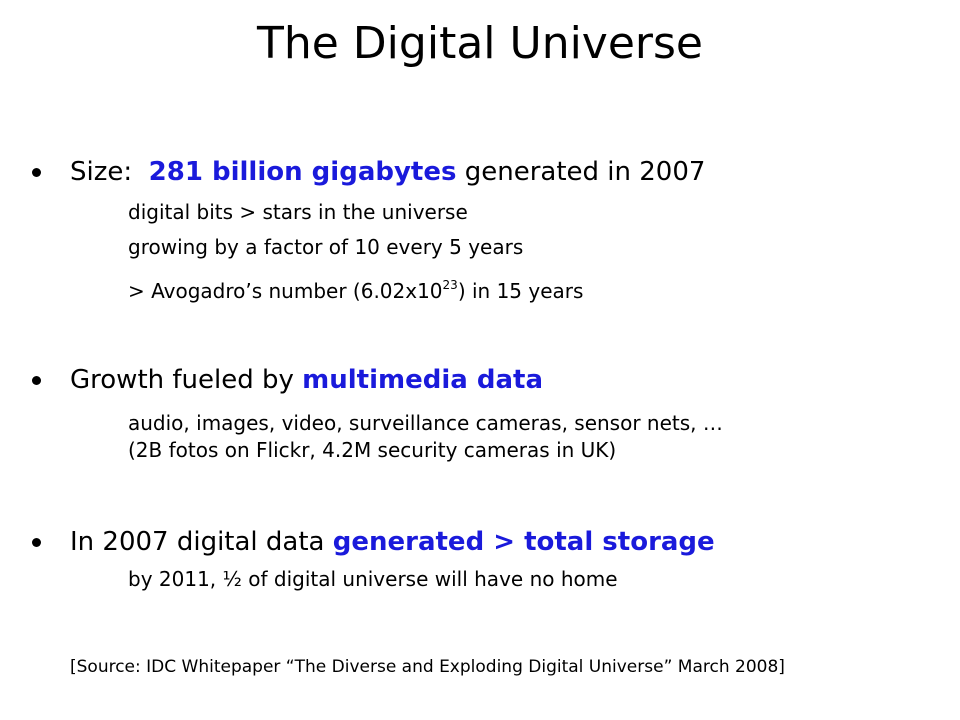 Image resolution: width=960 pixels, height=720 pixels. I want to click on slide-title: The Digital Universe, so click(479, 43).